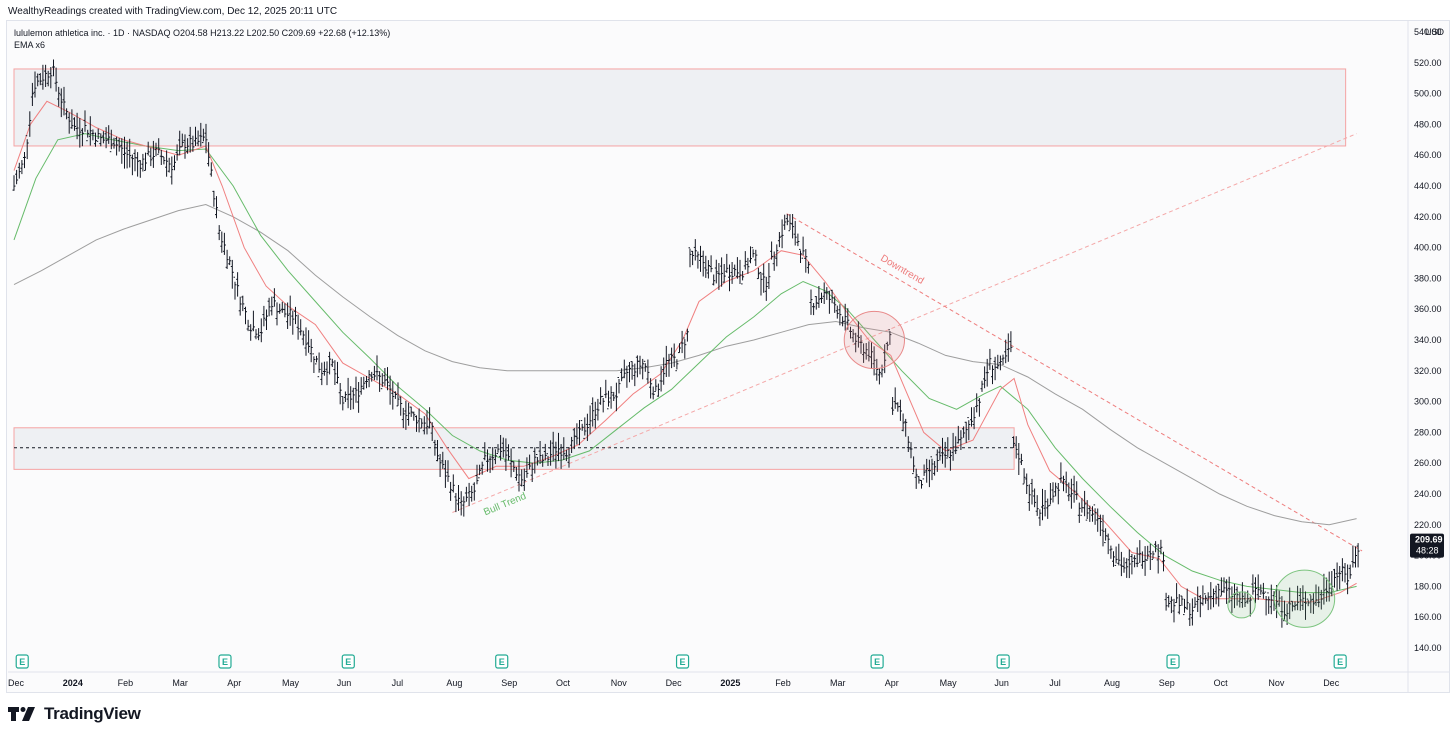 The image size is (1456, 737). What do you see at coordinates (619, 683) in the screenshot?
I see `time-tick-label: Nov` at bounding box center [619, 683].